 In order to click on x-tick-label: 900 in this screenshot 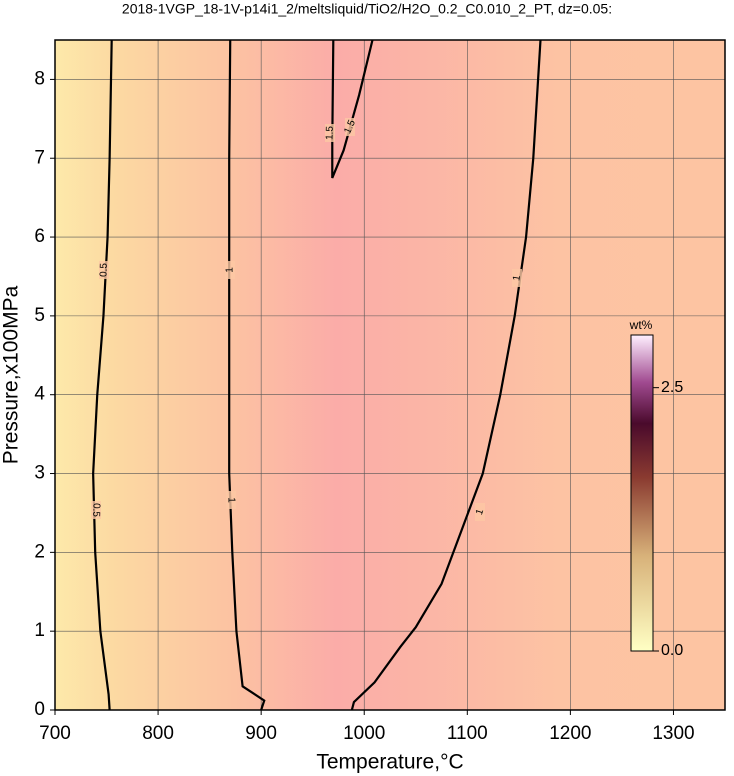, I will do `click(261, 733)`.